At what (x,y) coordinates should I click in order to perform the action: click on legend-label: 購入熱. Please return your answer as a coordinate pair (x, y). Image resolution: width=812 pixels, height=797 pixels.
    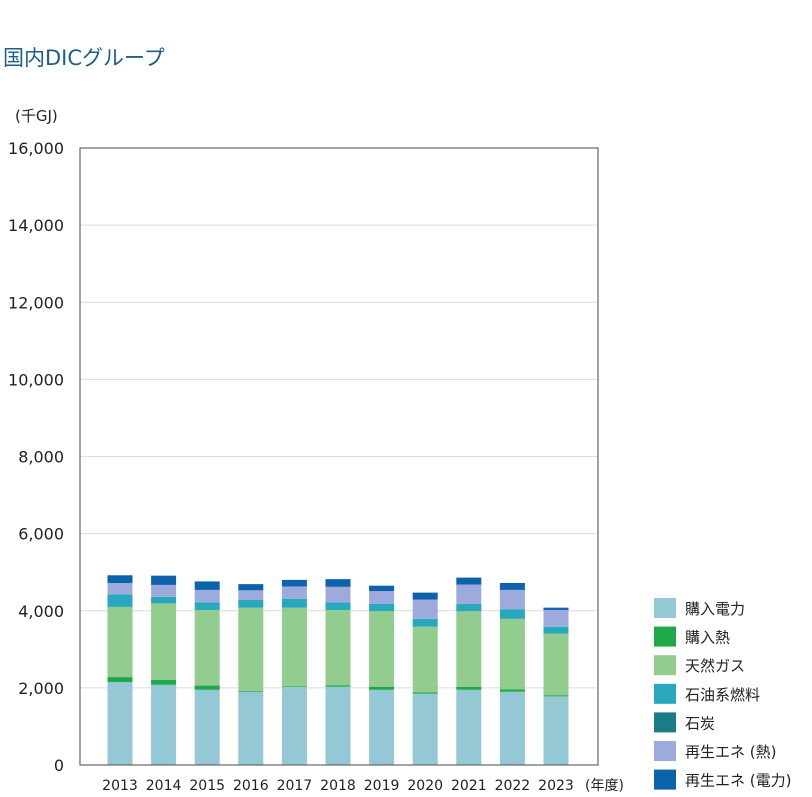
    Looking at the image, I should click on (707, 638).